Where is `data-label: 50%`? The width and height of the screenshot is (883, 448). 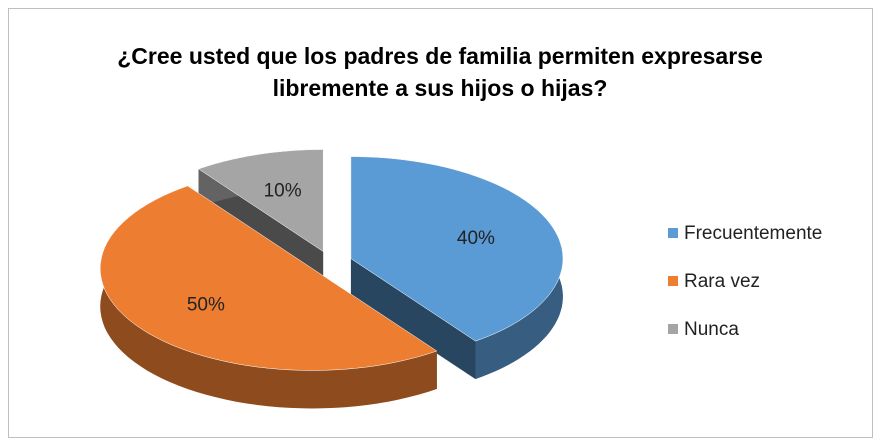
data-label: 50% is located at coordinates (206, 305).